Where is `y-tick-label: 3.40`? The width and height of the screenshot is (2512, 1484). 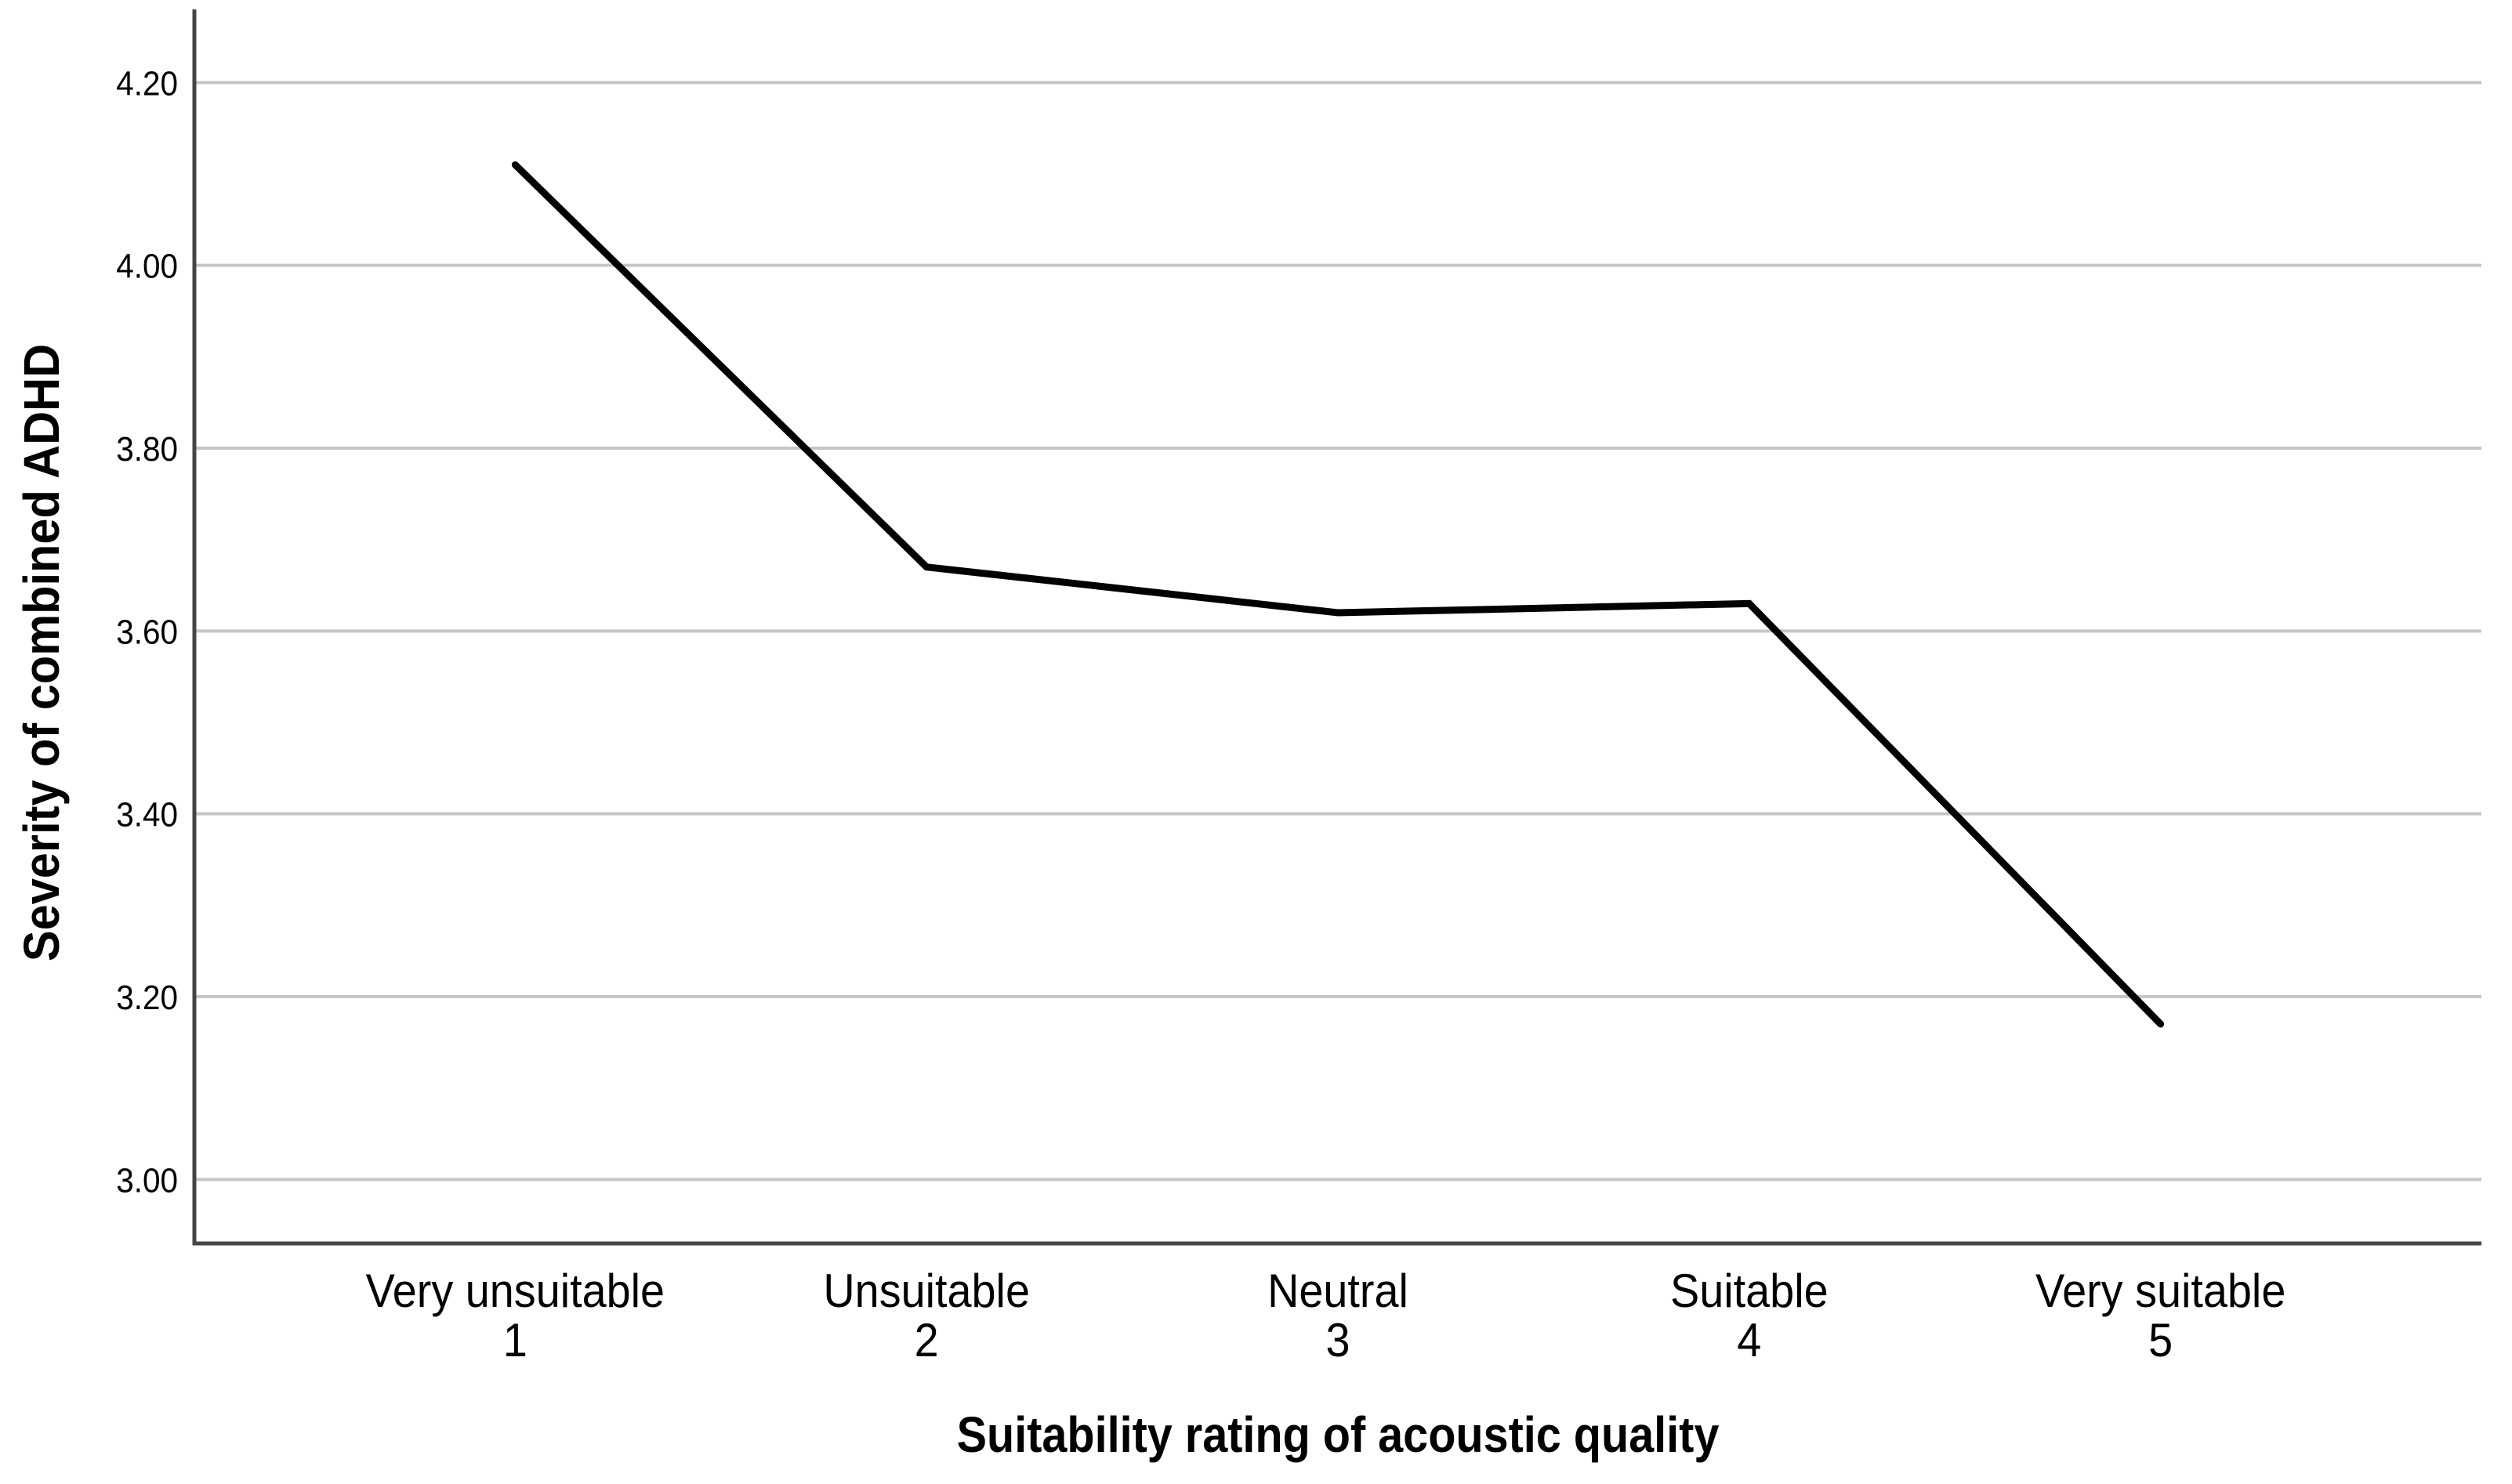
y-tick-label: 3.40 is located at coordinates (147, 815).